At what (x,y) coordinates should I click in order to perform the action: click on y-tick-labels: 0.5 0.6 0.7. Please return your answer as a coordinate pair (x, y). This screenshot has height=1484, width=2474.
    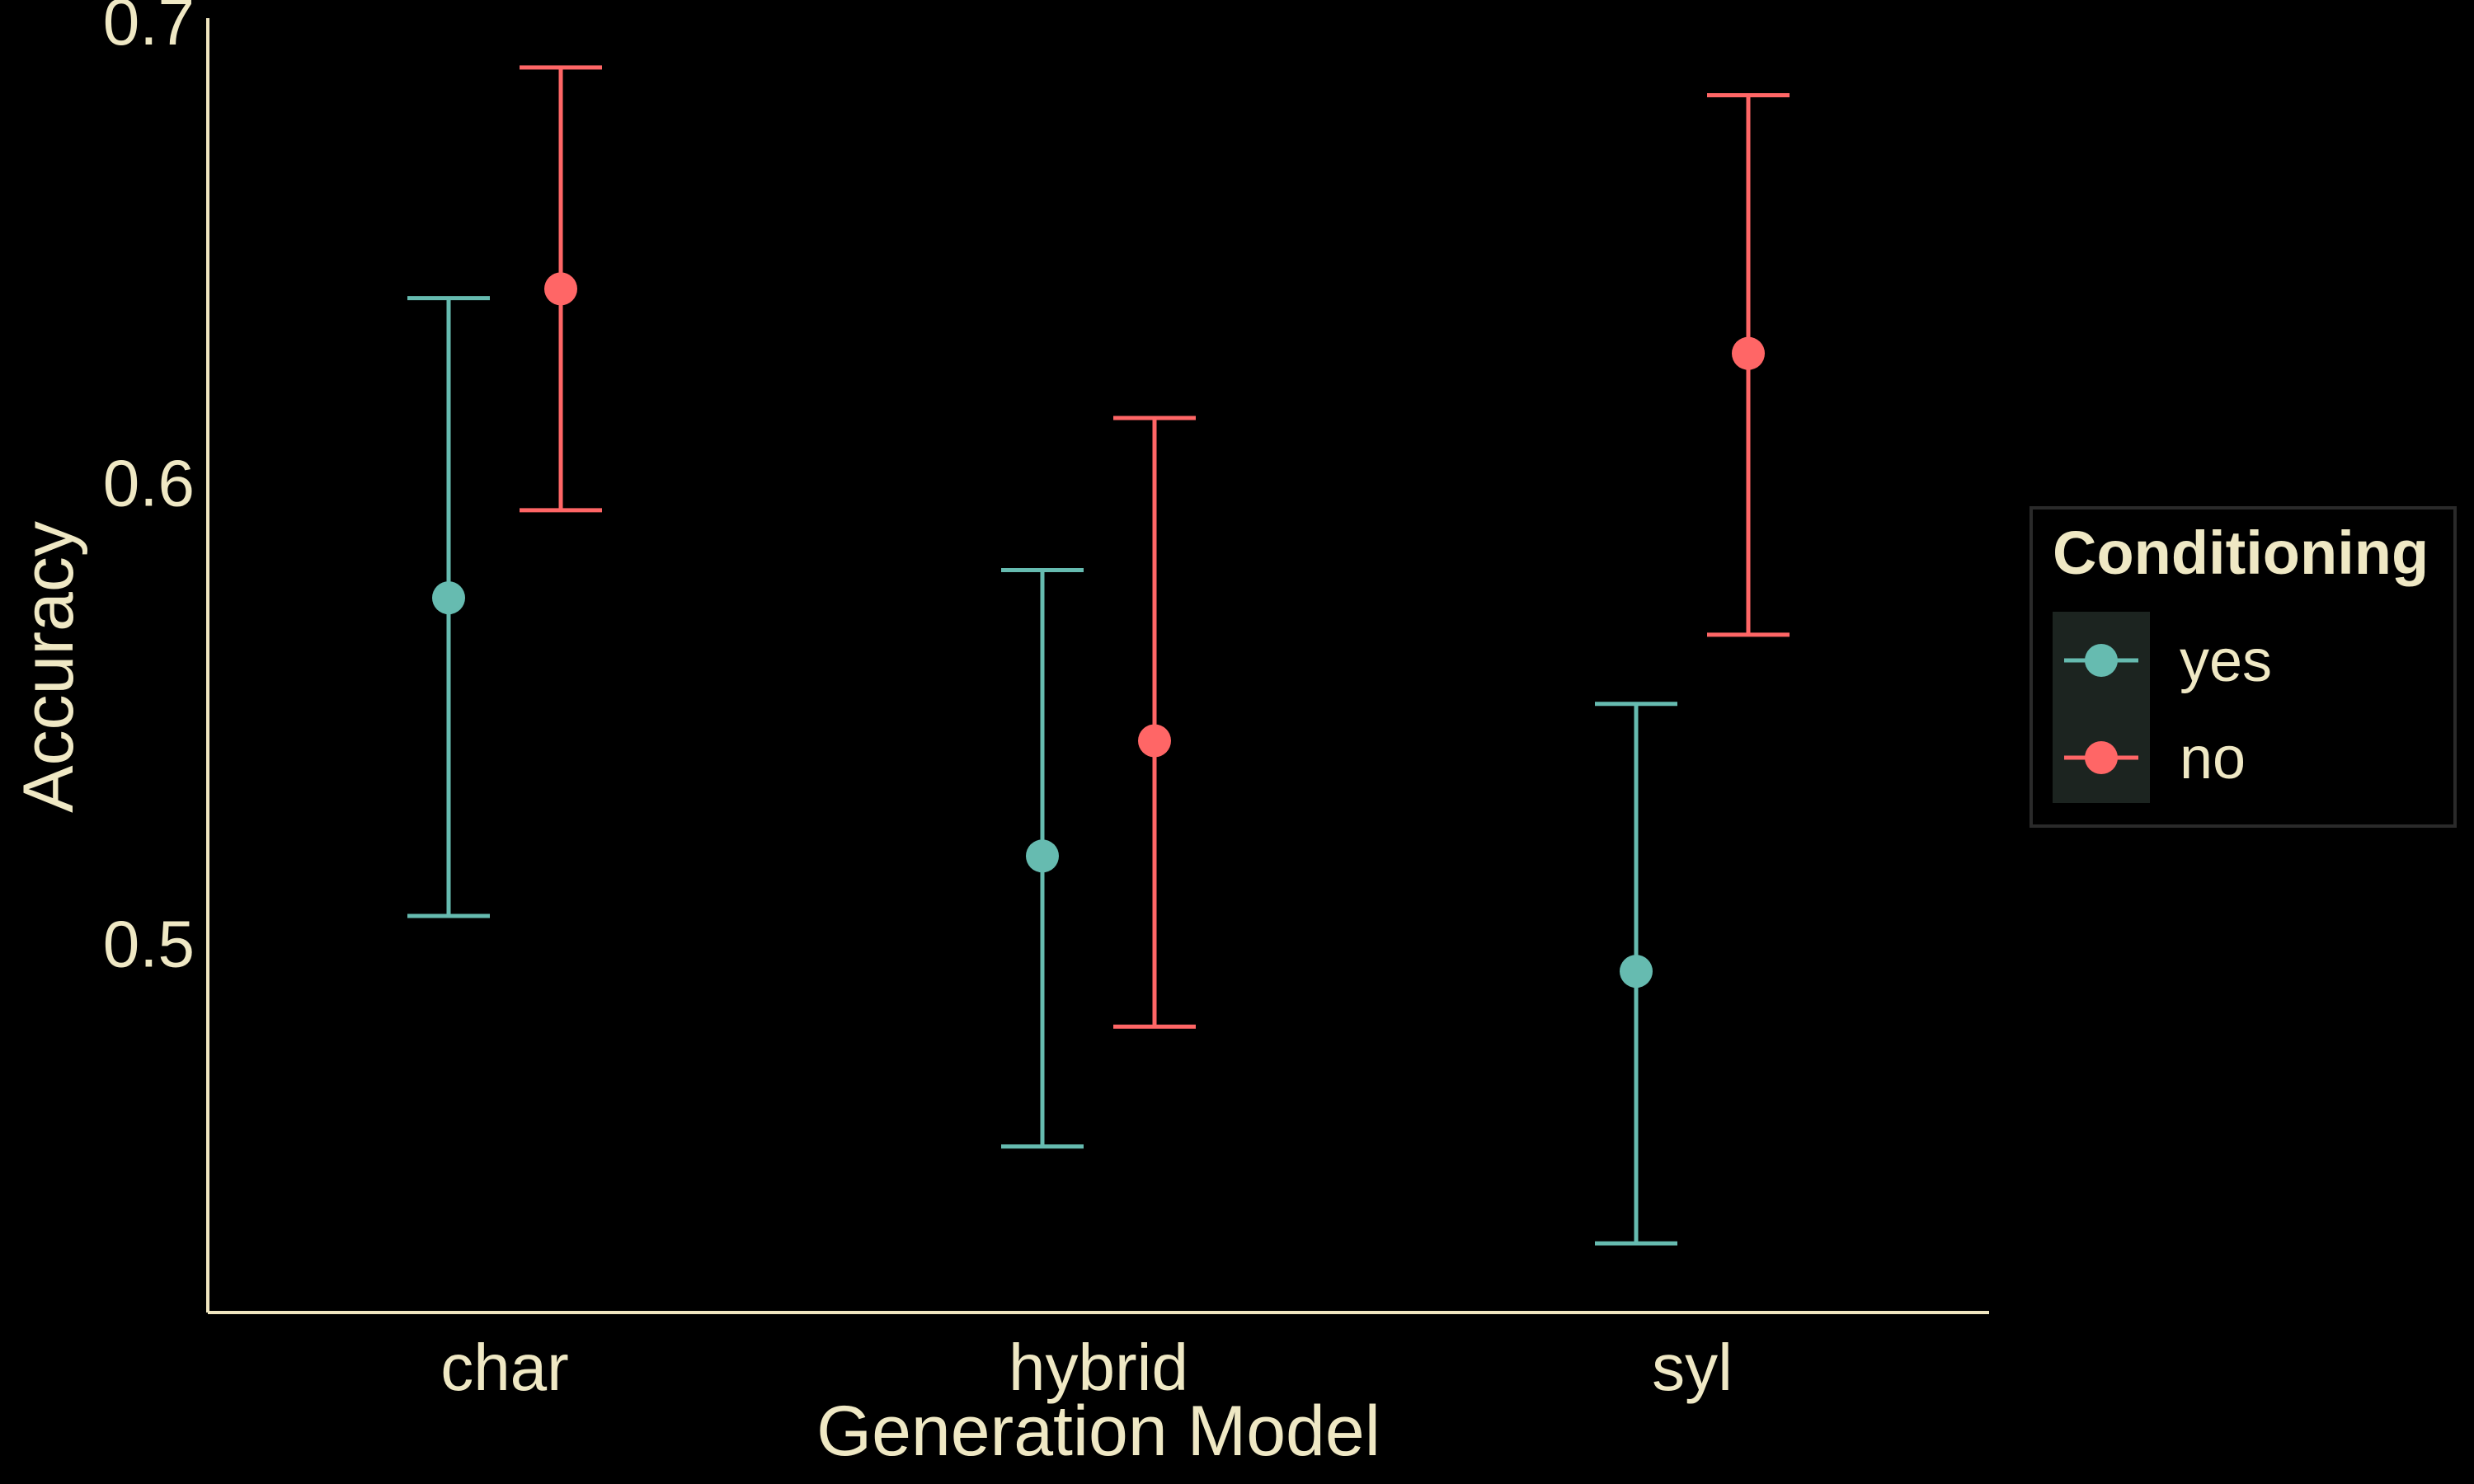
    Looking at the image, I should click on (149, 490).